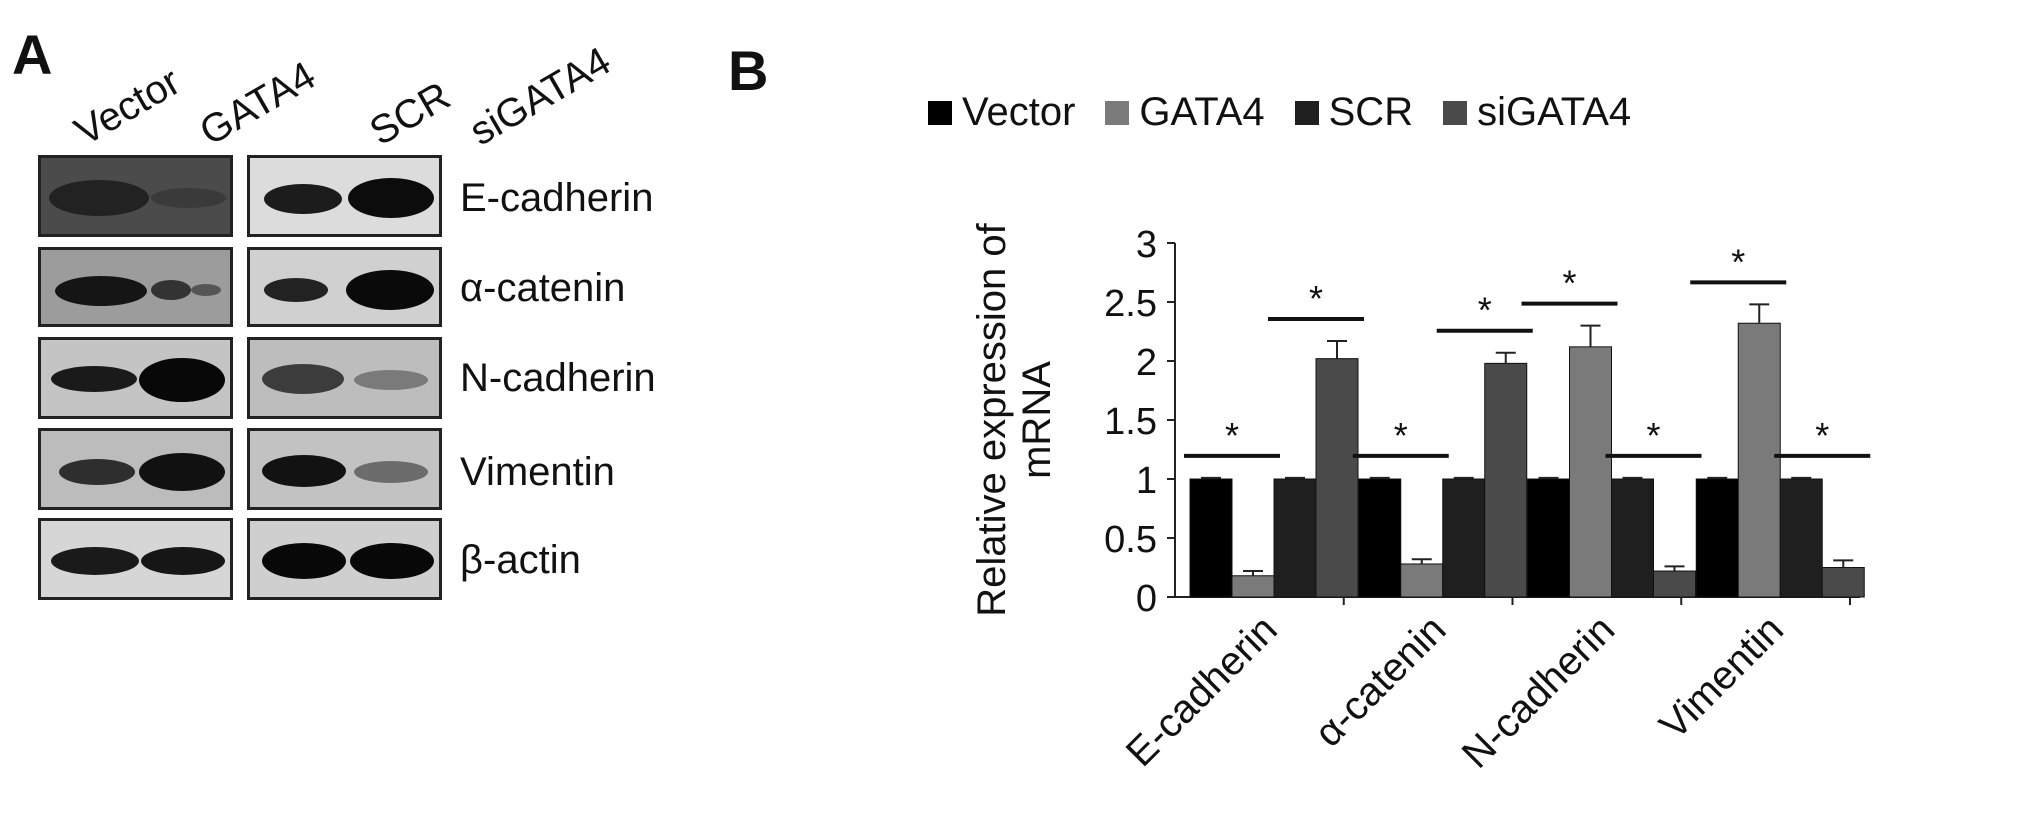 The image size is (2031, 827). Describe the element at coordinates (537, 472) in the screenshot. I see `protein-label-vimentin: Vimentin` at that location.